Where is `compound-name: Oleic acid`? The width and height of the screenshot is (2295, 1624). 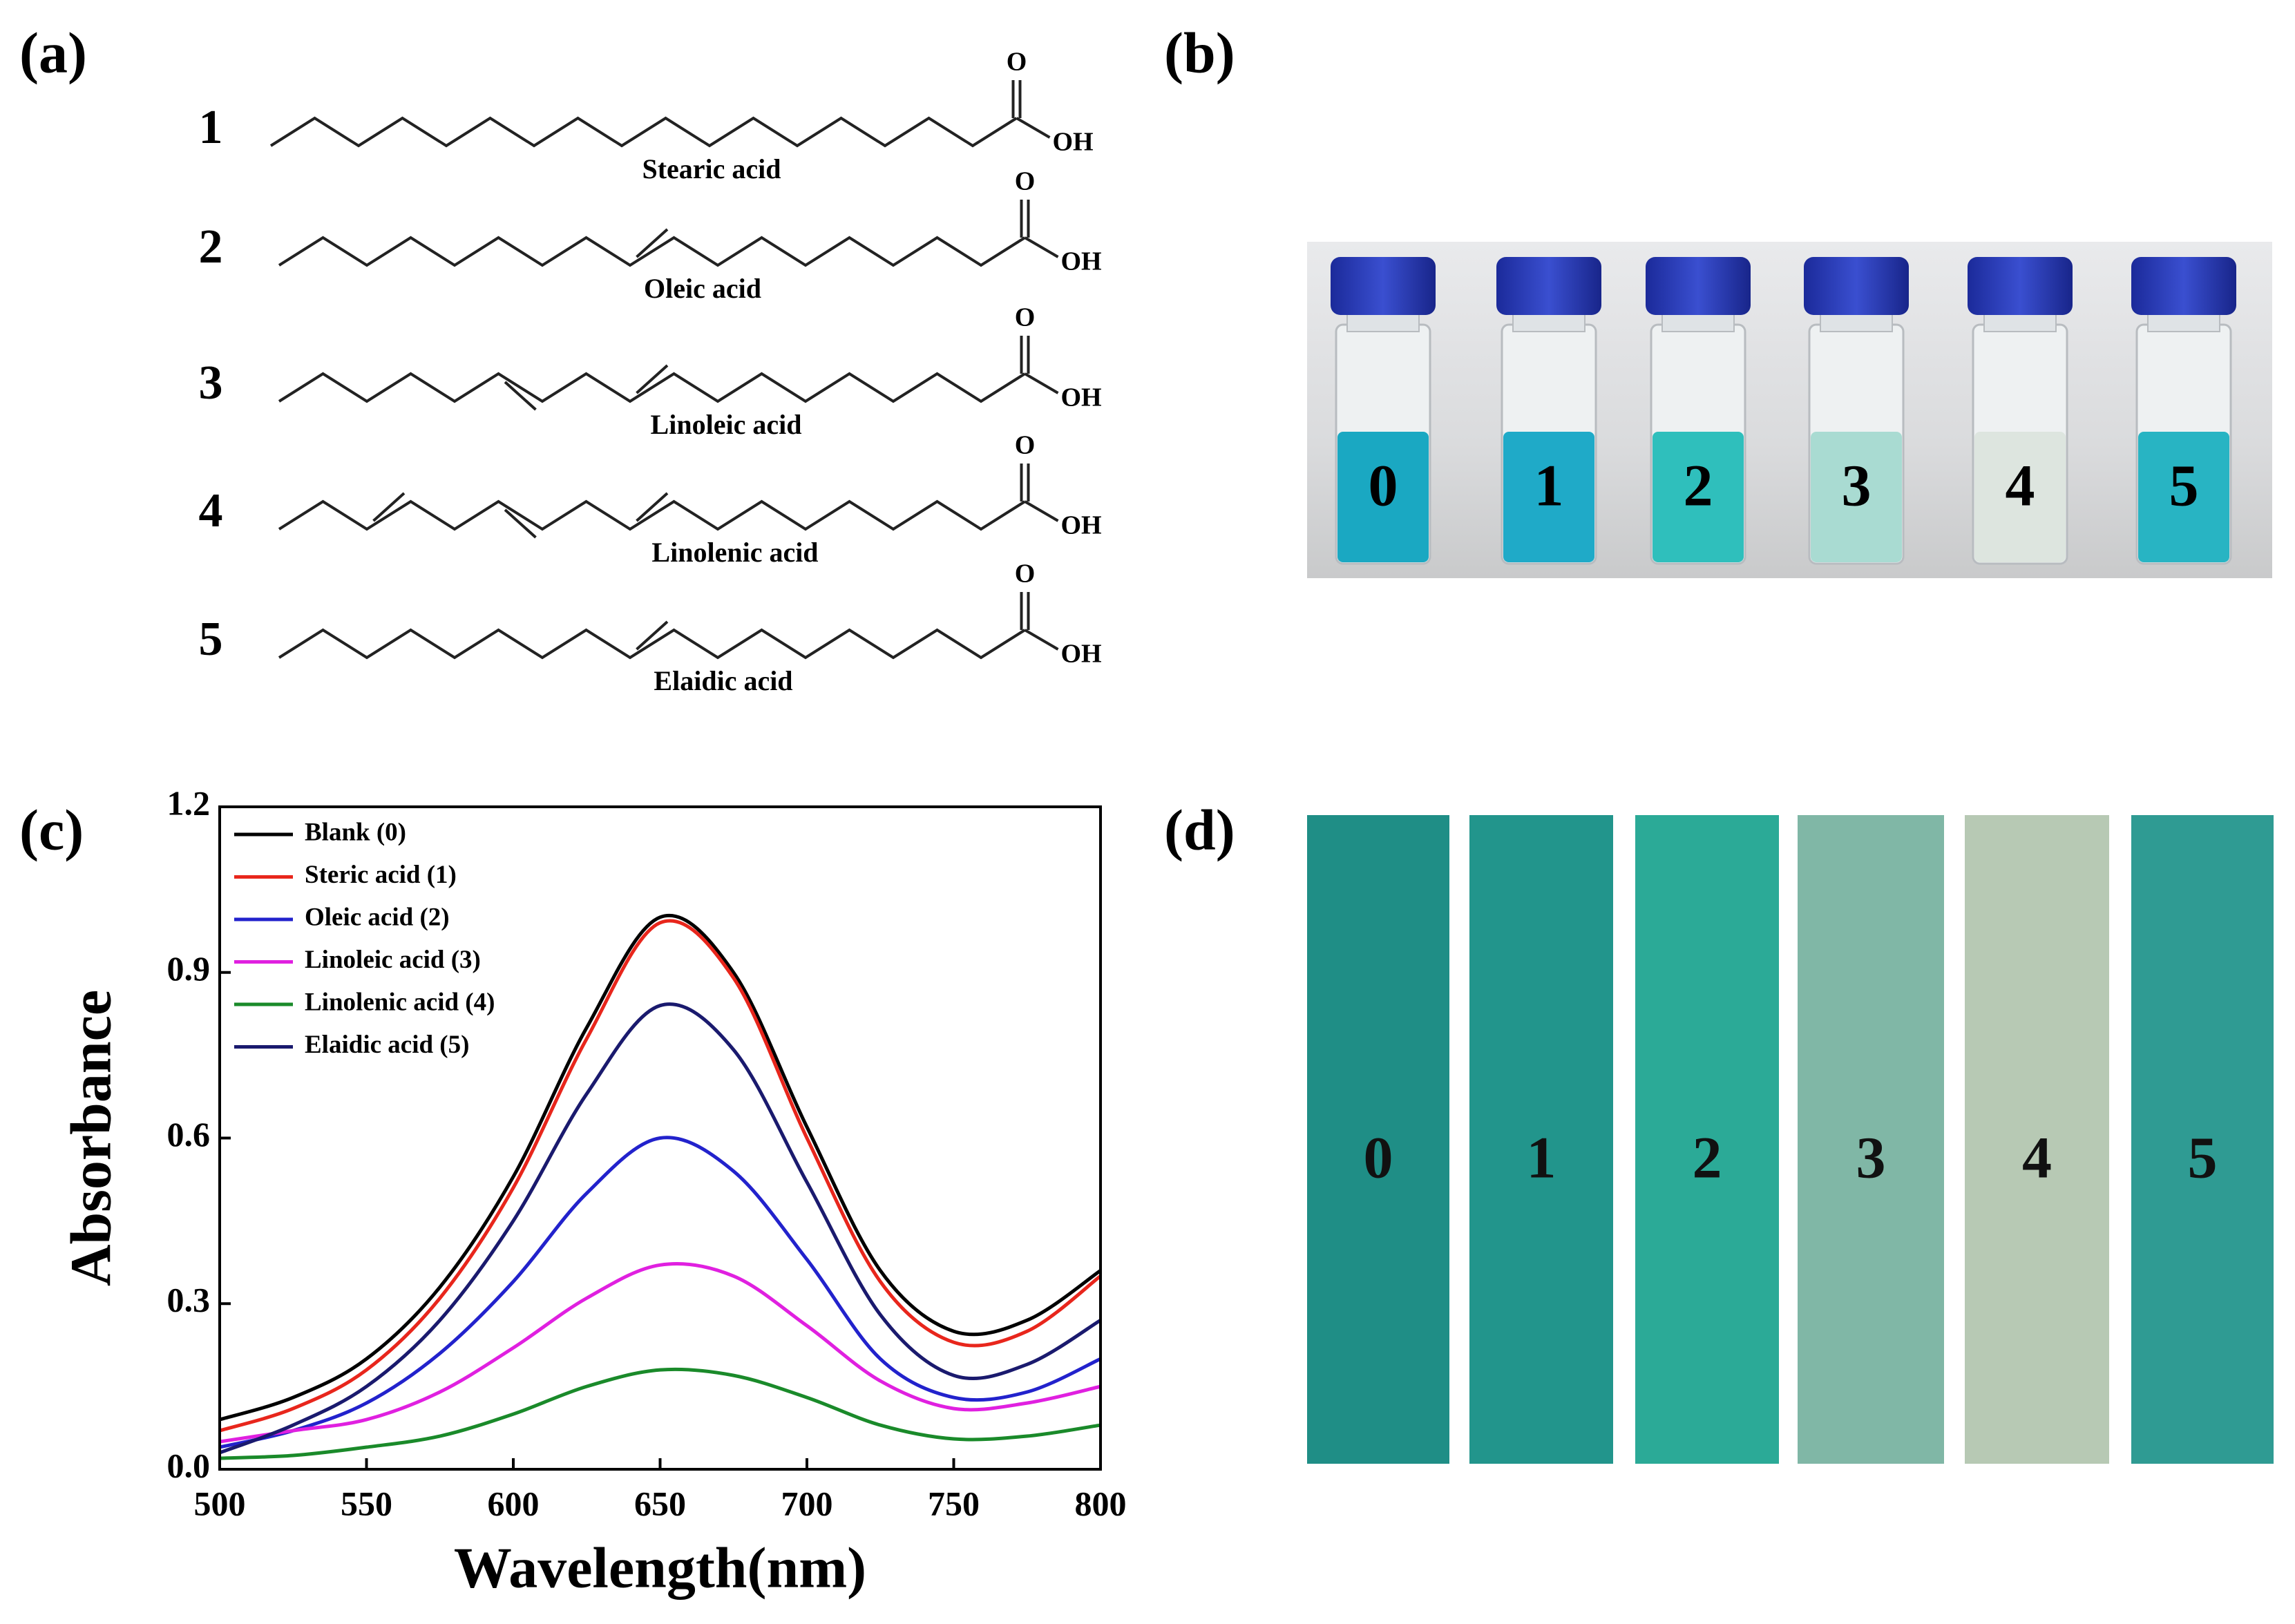
compound-name: Oleic acid is located at coordinates (702, 288).